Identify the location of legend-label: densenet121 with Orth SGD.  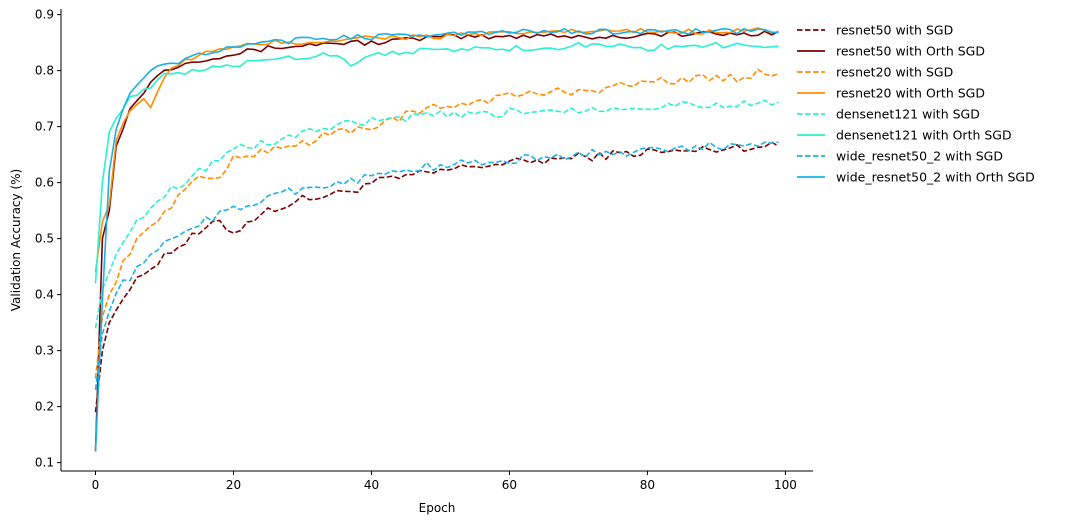
(924, 135).